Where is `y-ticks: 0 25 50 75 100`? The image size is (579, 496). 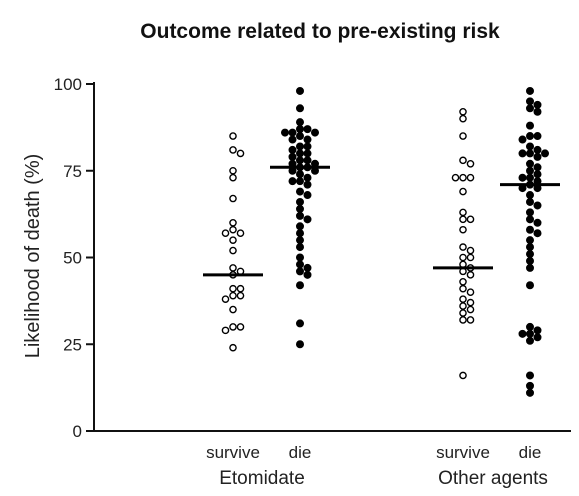 y-ticks: 0 25 50 75 100 is located at coordinates (74, 258).